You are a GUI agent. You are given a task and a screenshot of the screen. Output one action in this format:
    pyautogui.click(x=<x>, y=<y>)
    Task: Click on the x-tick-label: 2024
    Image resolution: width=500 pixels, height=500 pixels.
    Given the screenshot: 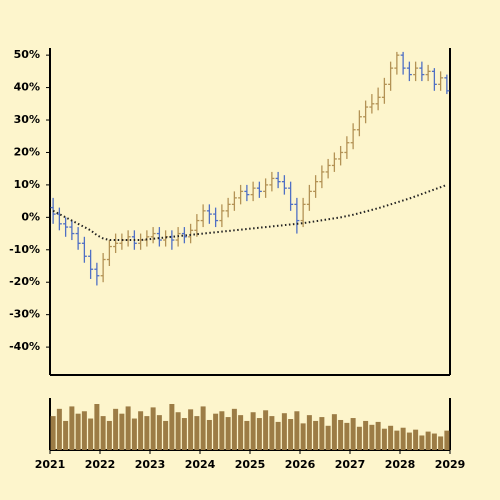 What is the action you would take?
    pyautogui.click(x=200, y=464)
    